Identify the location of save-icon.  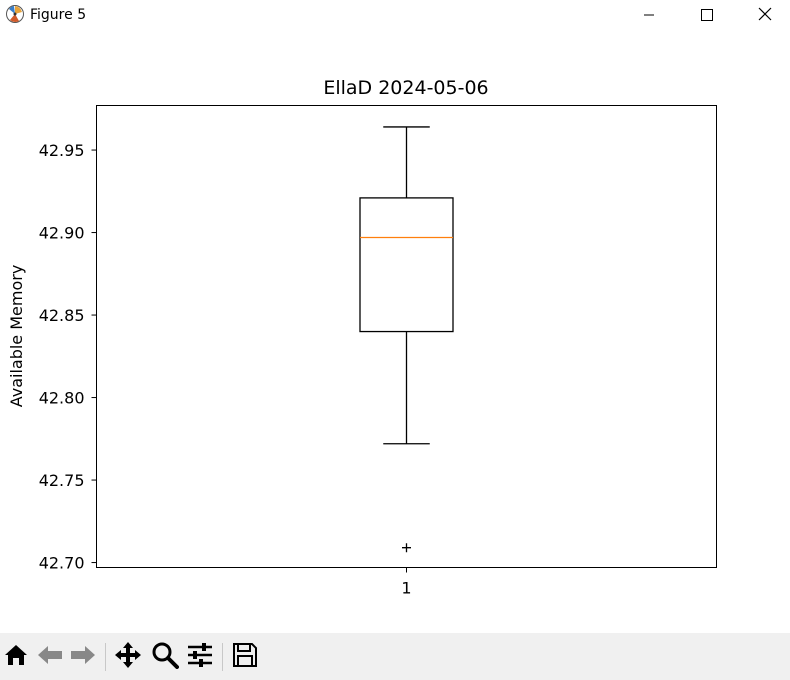
(245, 657).